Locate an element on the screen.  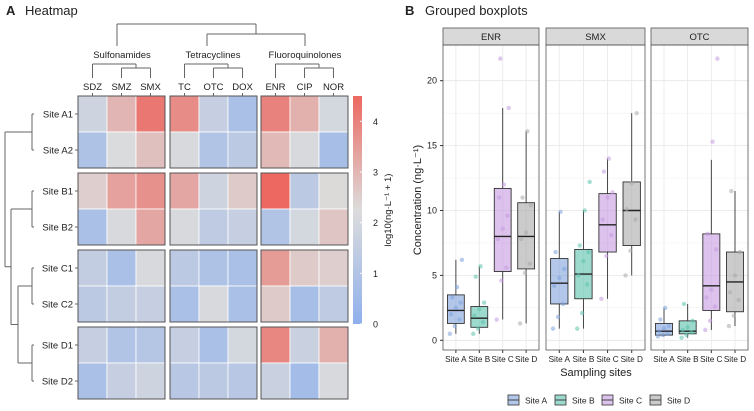
x-tick-label: Site D is located at coordinates (526, 359).